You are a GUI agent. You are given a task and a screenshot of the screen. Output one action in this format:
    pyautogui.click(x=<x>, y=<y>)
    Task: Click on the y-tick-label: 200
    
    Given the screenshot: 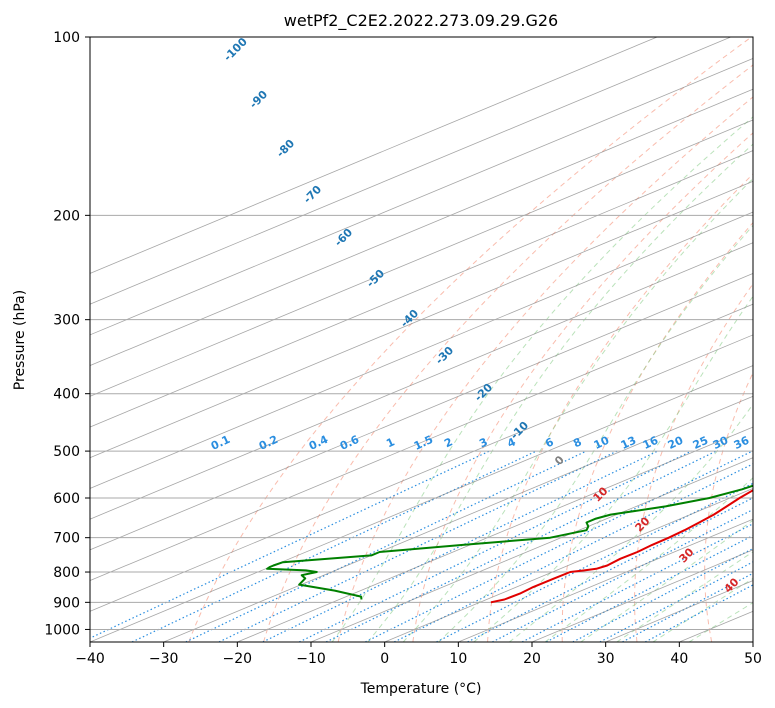 What is the action you would take?
    pyautogui.click(x=66, y=216)
    